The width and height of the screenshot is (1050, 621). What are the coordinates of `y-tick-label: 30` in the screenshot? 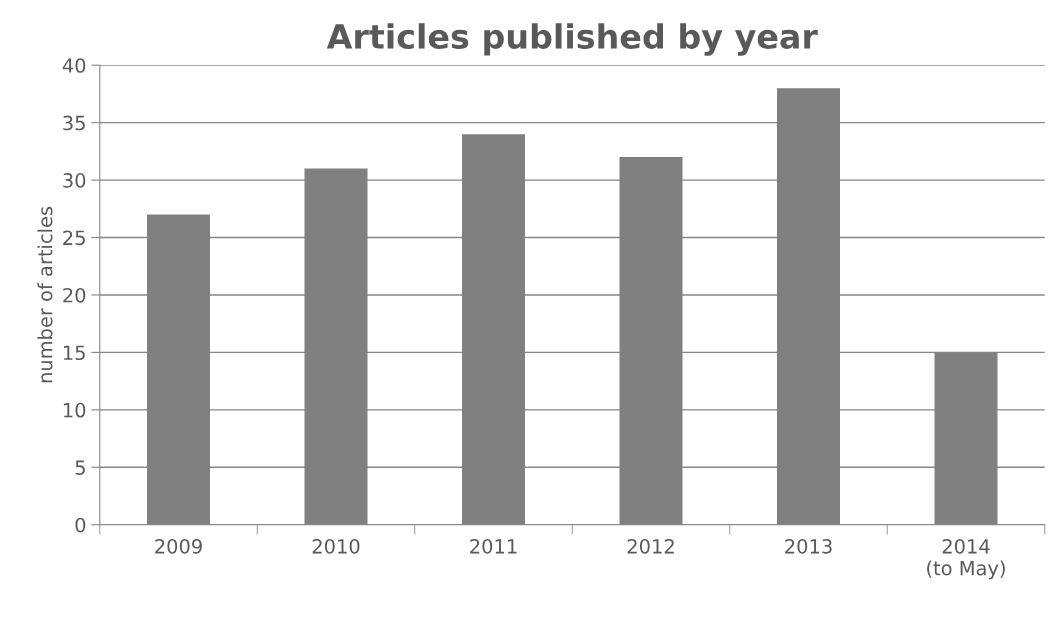 It's located at (74, 180).